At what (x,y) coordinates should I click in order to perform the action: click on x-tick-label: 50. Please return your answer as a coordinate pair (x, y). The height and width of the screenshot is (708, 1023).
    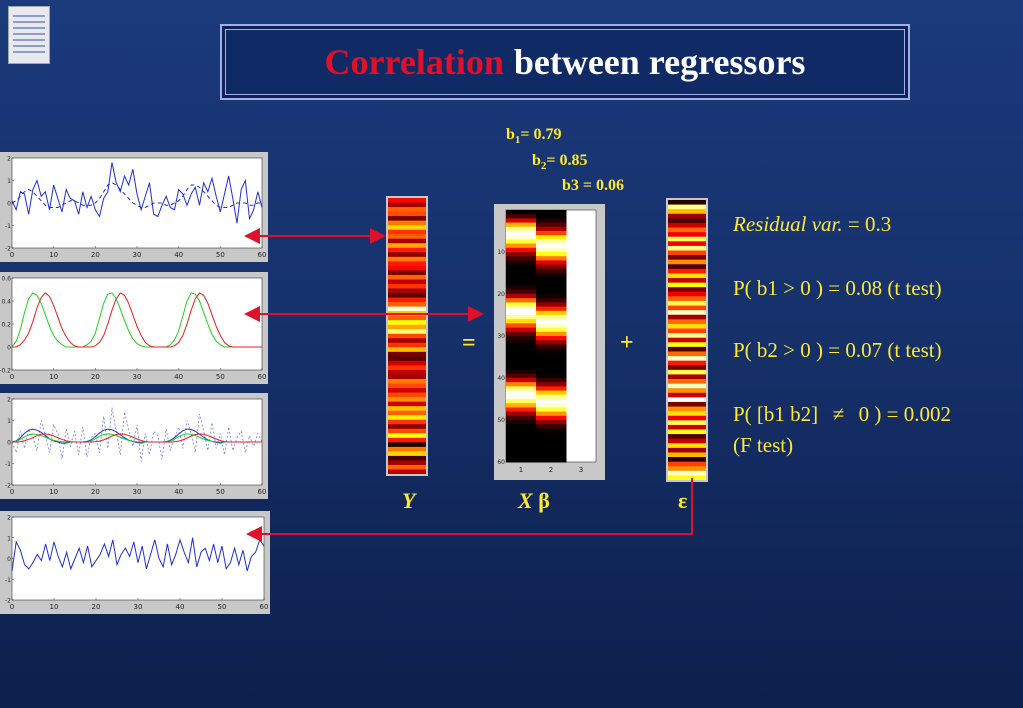
    Looking at the image, I should click on (220, 492).